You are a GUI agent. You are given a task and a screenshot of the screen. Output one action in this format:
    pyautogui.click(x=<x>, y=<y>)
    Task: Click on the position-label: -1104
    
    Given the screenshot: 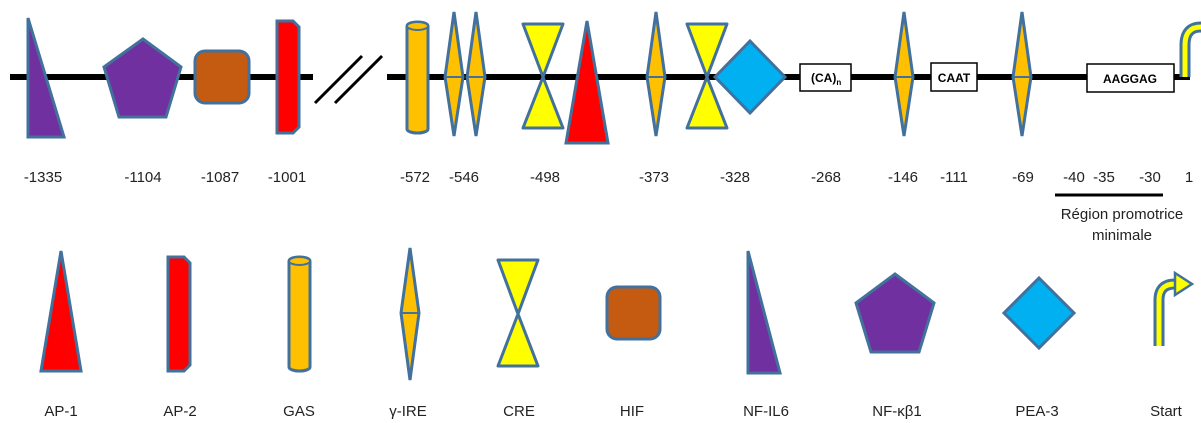 What is the action you would take?
    pyautogui.click(x=142, y=177)
    